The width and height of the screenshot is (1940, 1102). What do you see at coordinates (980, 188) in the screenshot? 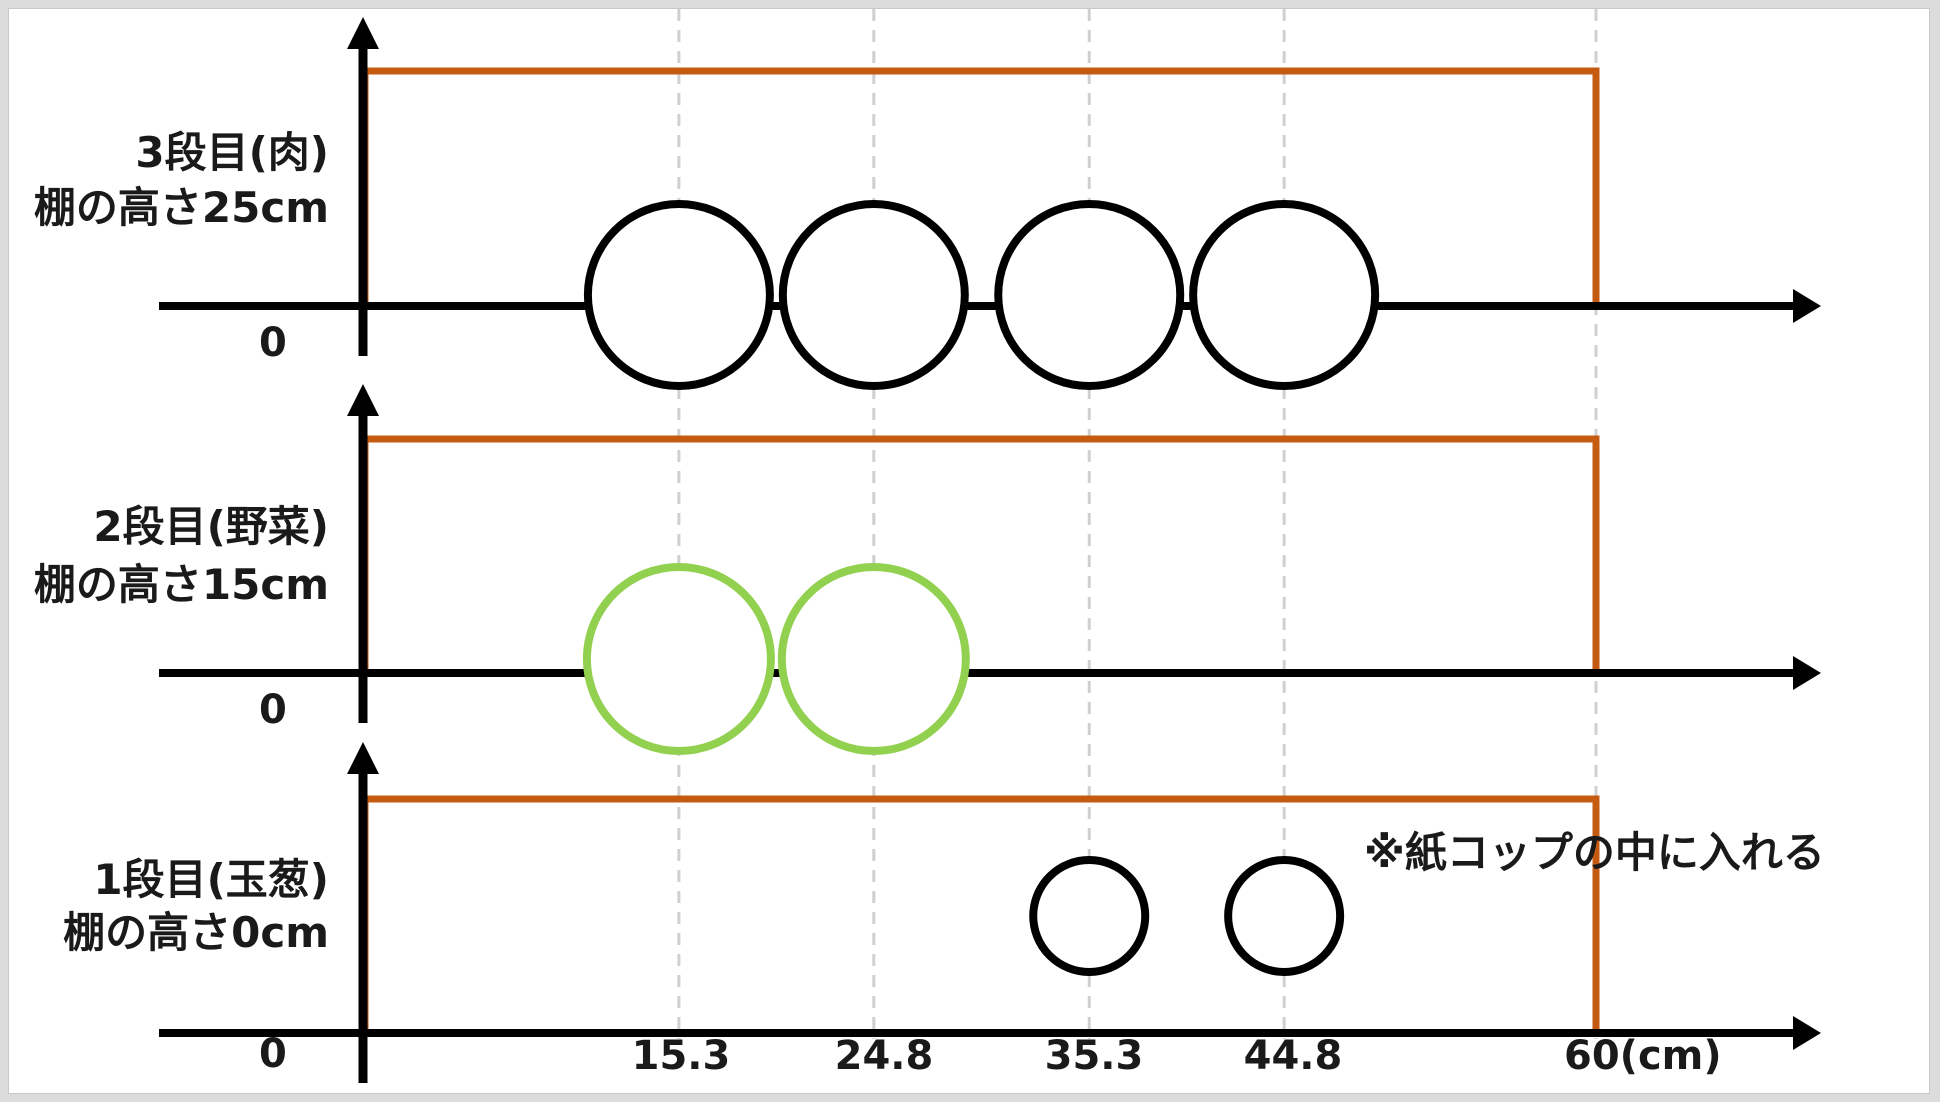
I see `shelf-3-panel` at bounding box center [980, 188].